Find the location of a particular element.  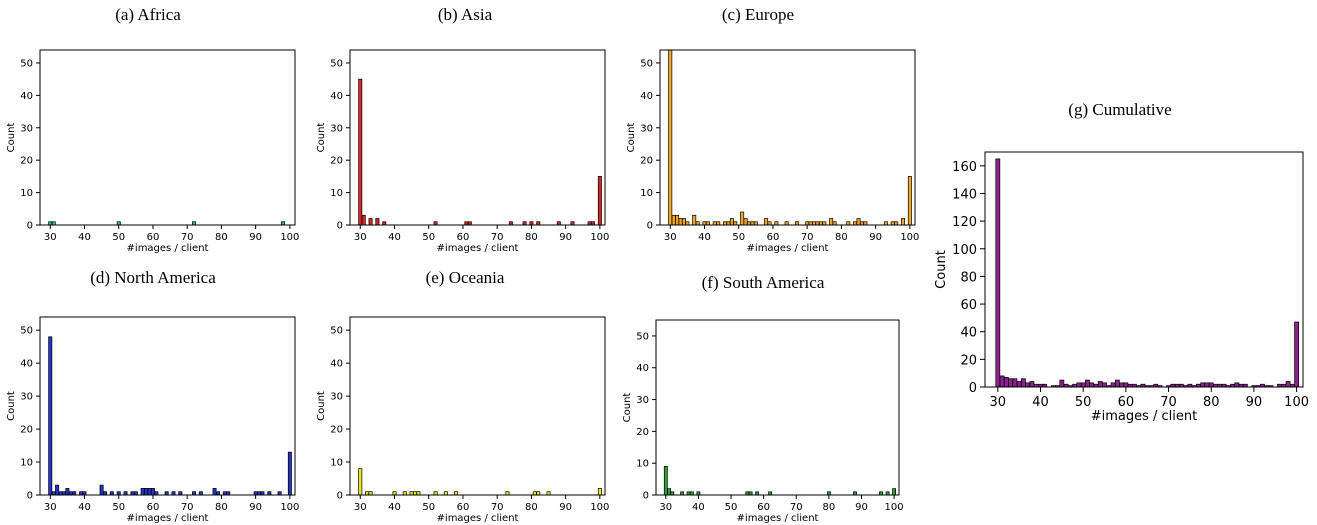

y-tick-label: 100 is located at coordinates (964, 250).